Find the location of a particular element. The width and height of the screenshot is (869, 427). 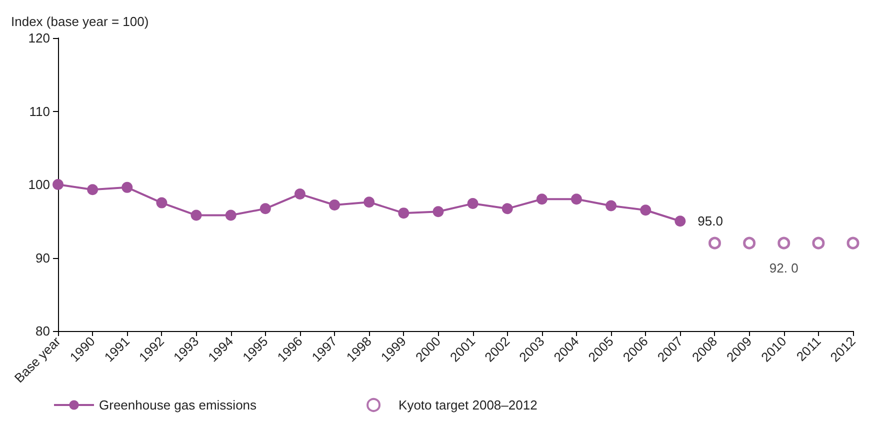

data-label: 92. 0 is located at coordinates (783, 268).